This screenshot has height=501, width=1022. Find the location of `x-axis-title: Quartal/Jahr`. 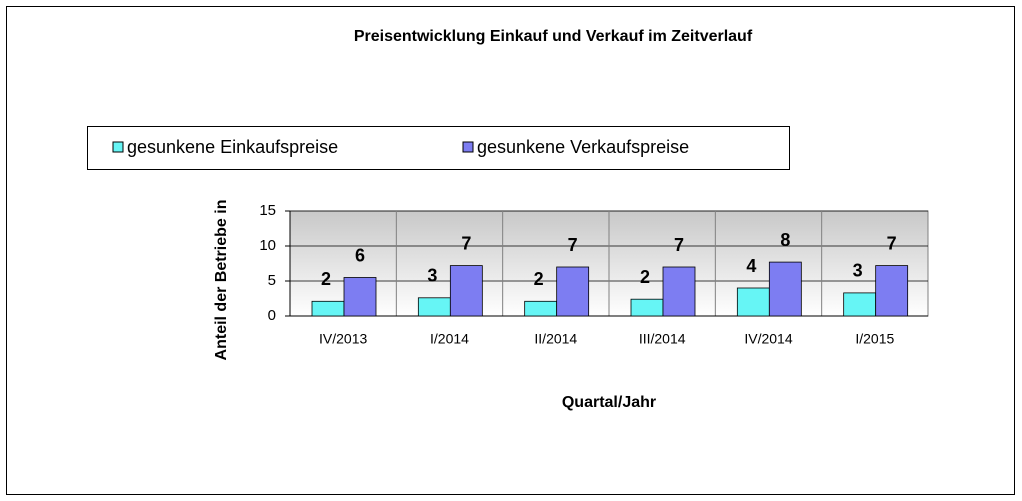

x-axis-title: Quartal/Jahr is located at coordinates (609, 402).